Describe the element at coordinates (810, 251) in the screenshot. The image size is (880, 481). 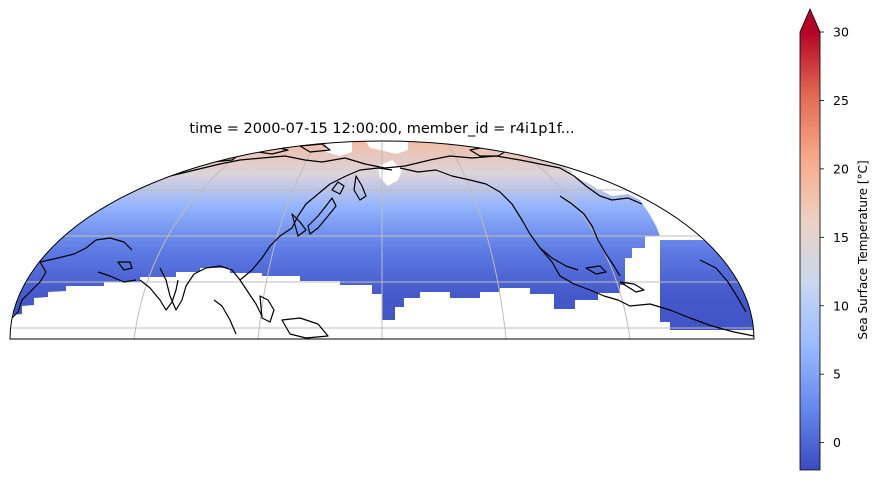
I see `colorbar-body` at that location.